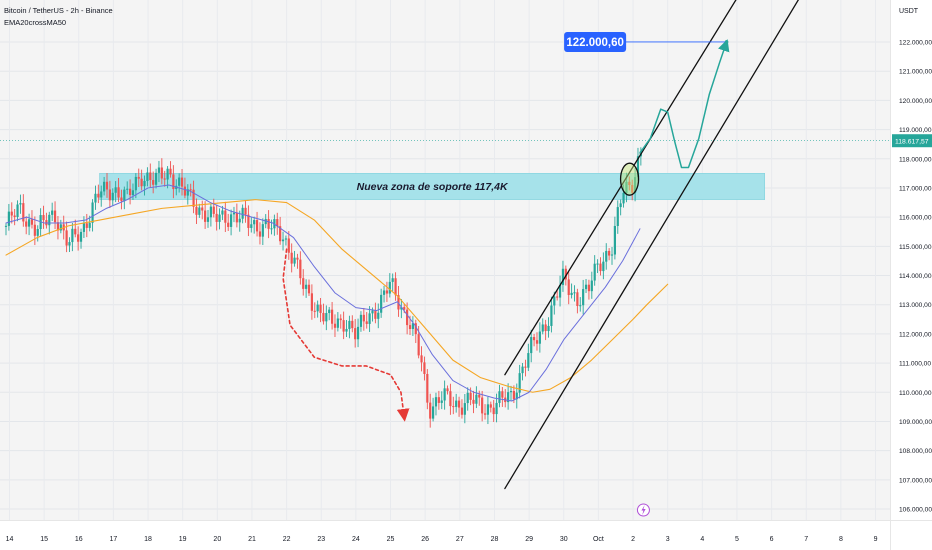 The image size is (932, 550). I want to click on price-tick-label: 120.000,00, so click(915, 101).